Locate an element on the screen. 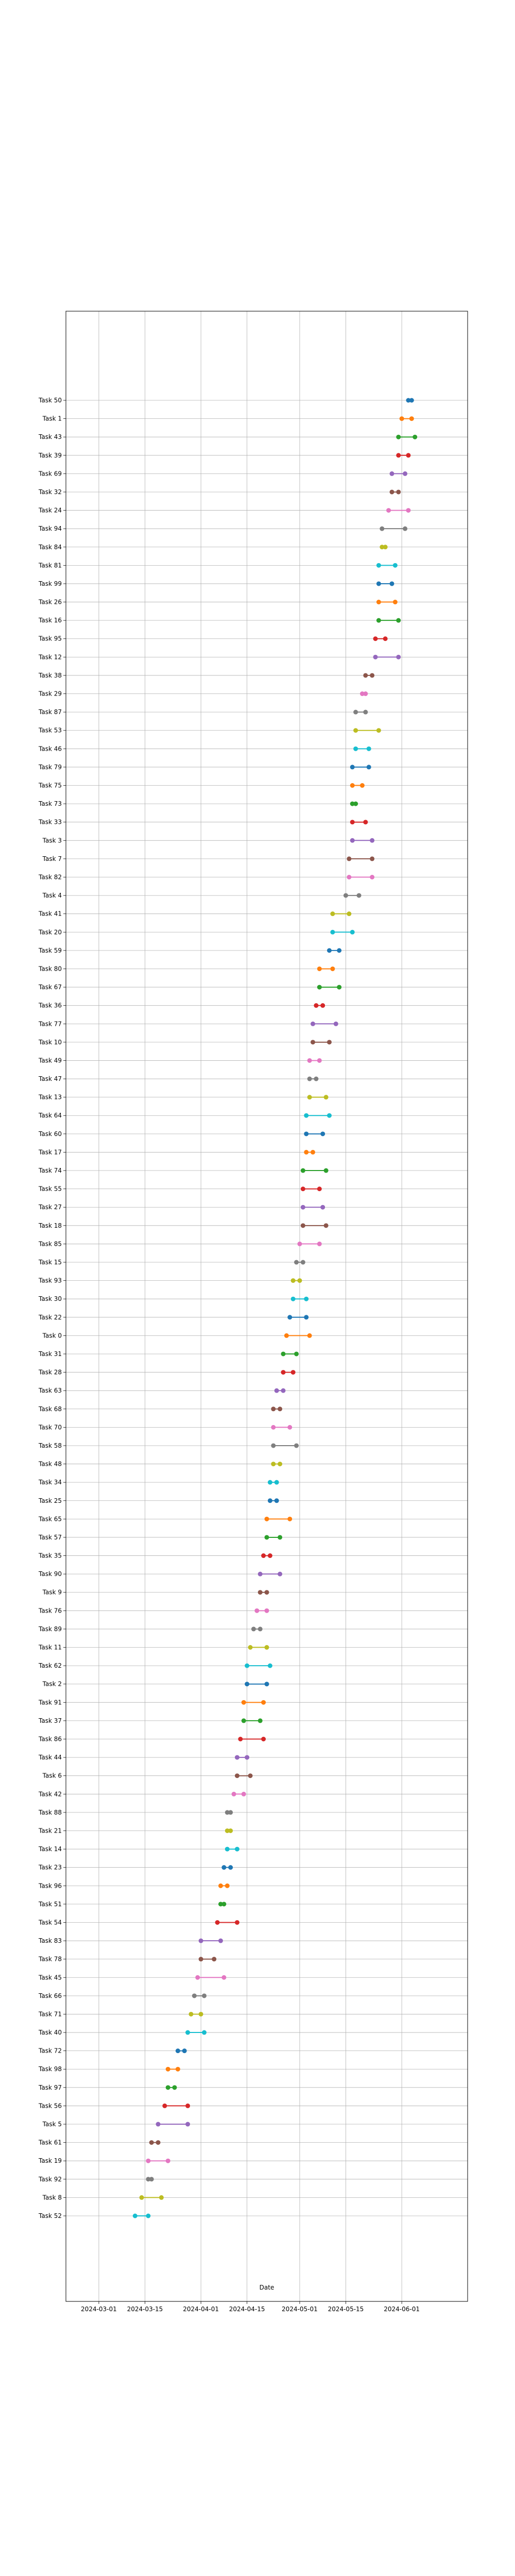 This screenshot has height=2576, width=515. y-tick-label: Task 4 is located at coordinates (52, 895).